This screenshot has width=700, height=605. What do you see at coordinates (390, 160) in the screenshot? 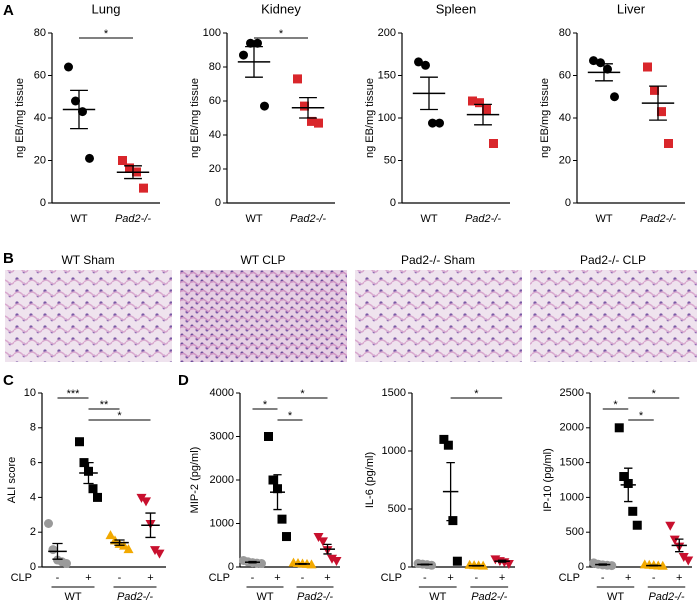
I see `y-tick-label: 50` at bounding box center [390, 160].